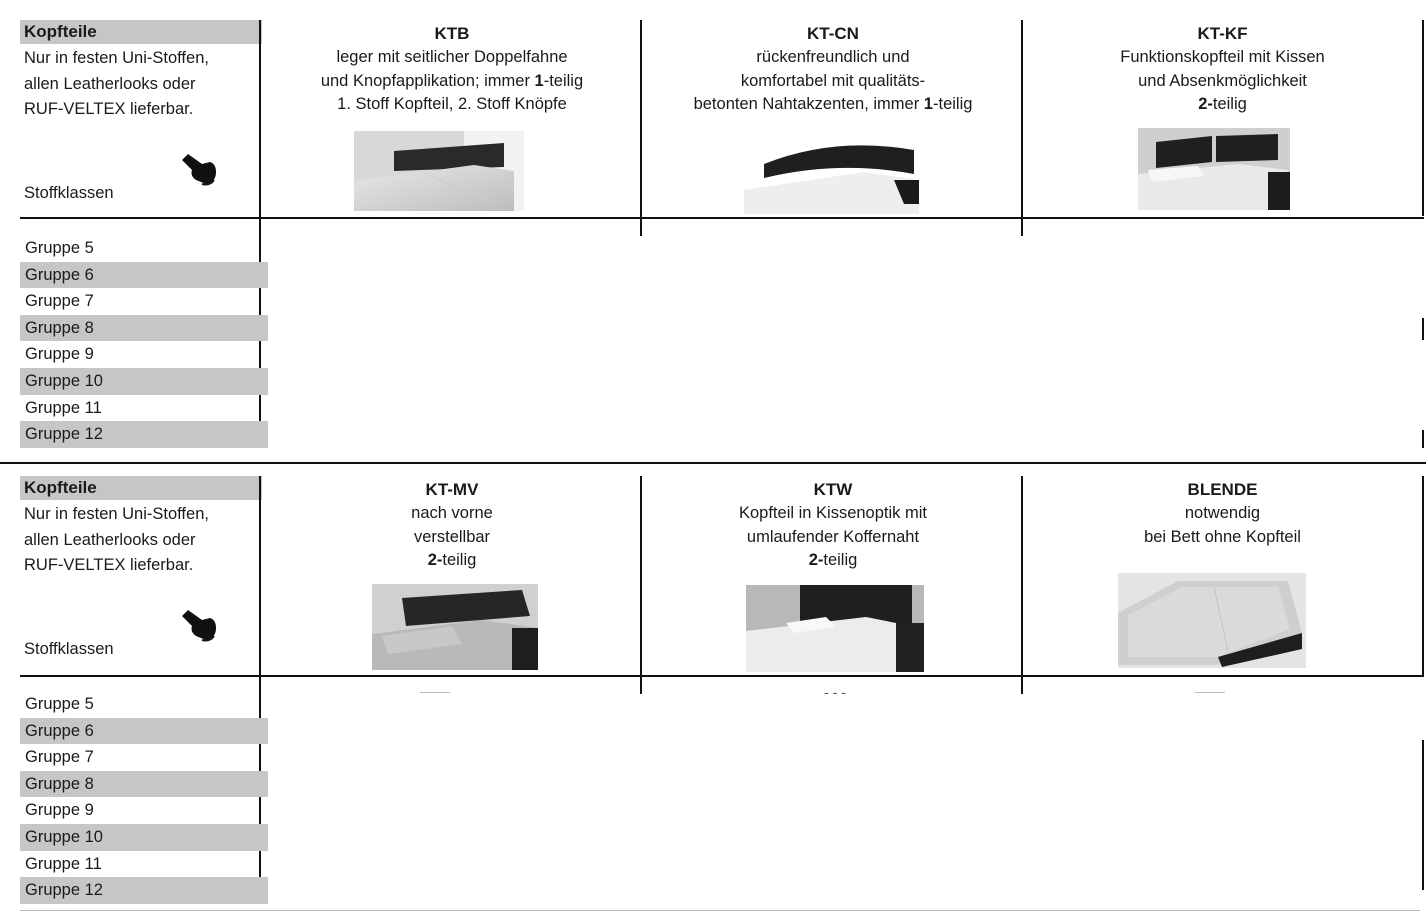 The image size is (1426, 914). I want to click on product-desc-line: und Absenkmöglichkeit, so click(1222, 80).